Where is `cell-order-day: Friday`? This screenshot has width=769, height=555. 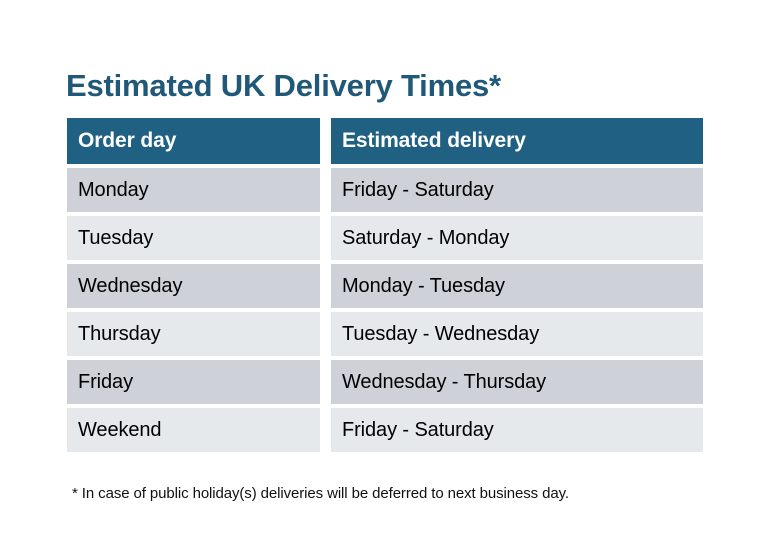
cell-order-day: Friday is located at coordinates (193, 382).